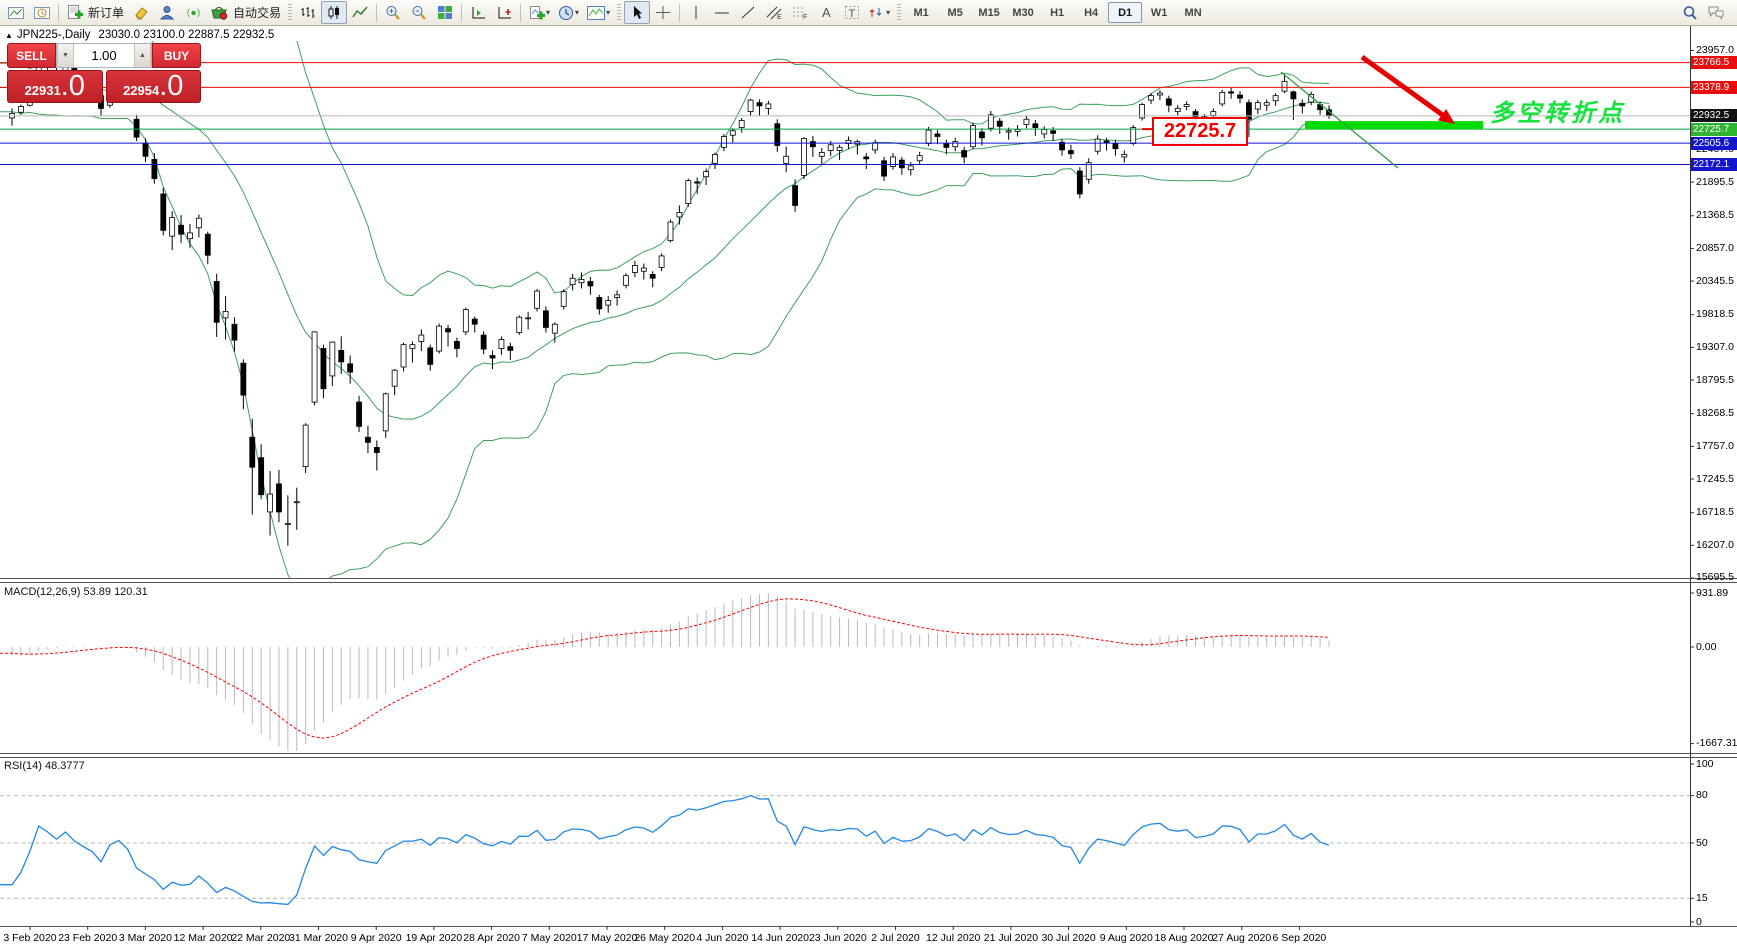  What do you see at coordinates (1091, 12) in the screenshot?
I see `tf-button-h4: H4` at bounding box center [1091, 12].